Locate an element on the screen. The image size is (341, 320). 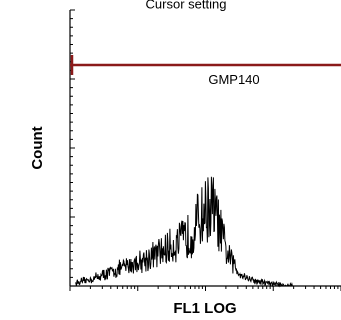
gate-marker: GMP140 is located at coordinates (205, 70).